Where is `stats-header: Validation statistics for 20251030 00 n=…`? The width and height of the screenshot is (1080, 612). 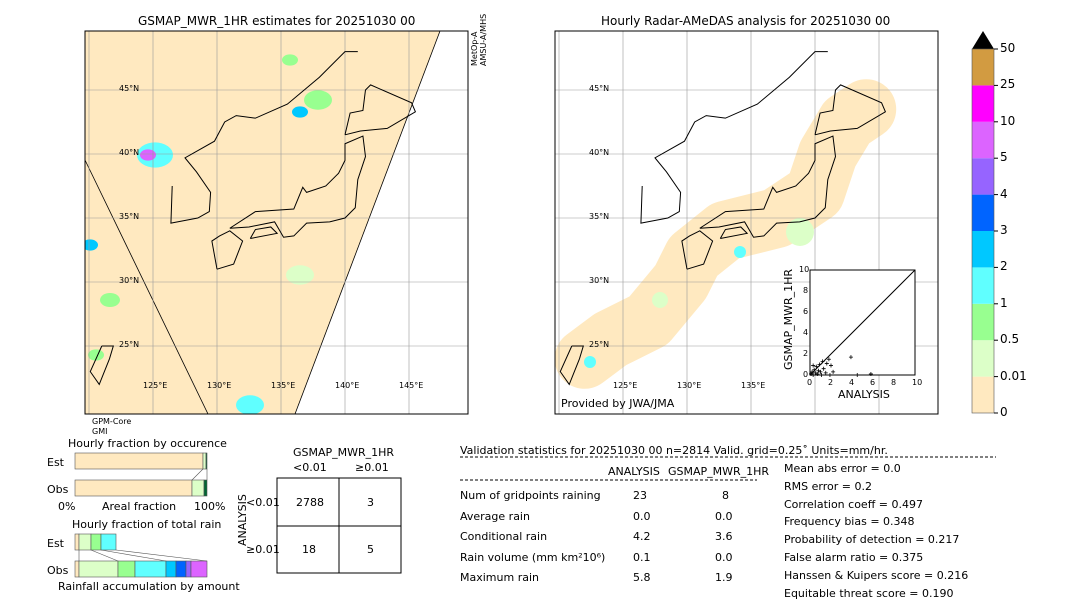
stats-header: Validation statistics for 20251030 00 n=… is located at coordinates (674, 450).